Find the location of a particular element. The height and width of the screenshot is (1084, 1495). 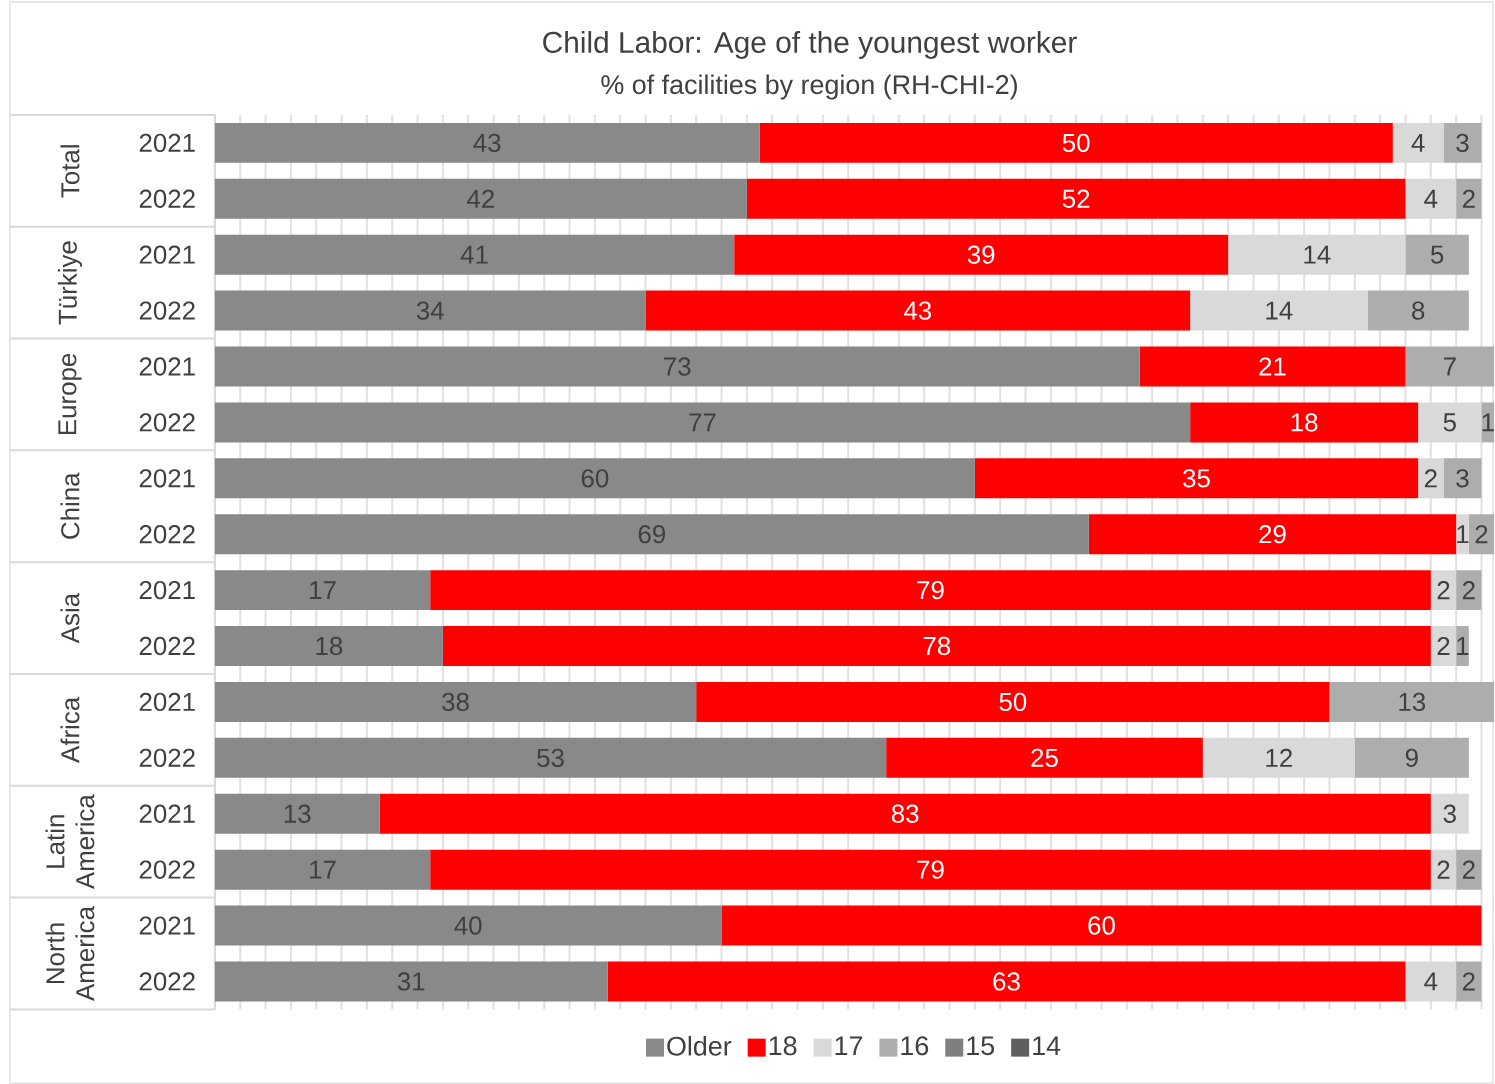

data-label: 9 is located at coordinates (1411, 757).